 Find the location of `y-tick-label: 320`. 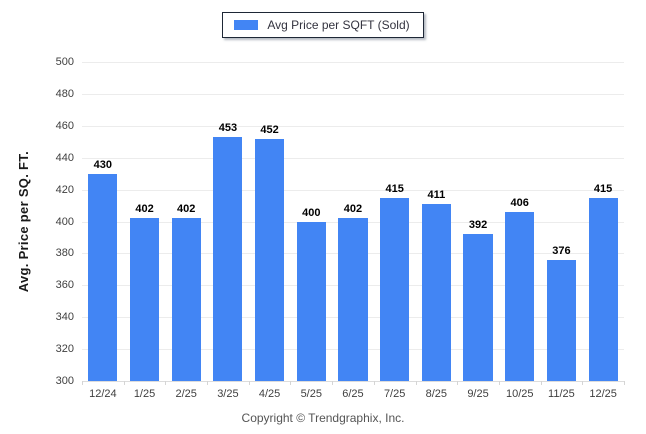

y-tick-label: 320 is located at coordinates (64, 349).